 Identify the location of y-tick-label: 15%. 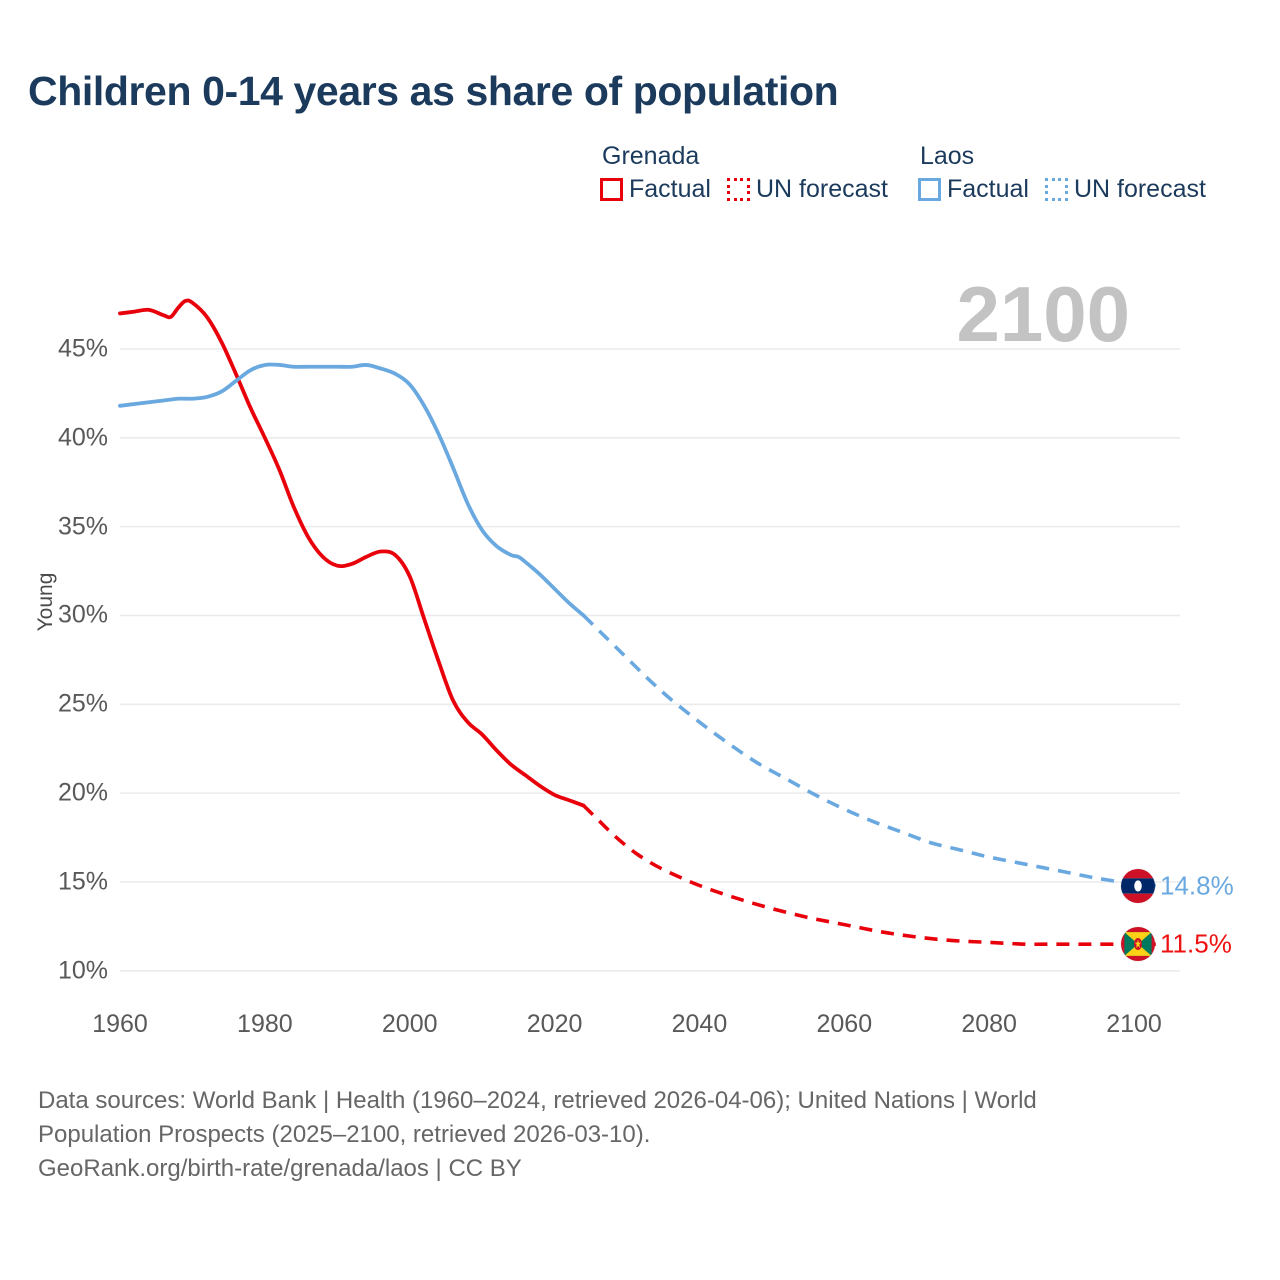
(82, 881).